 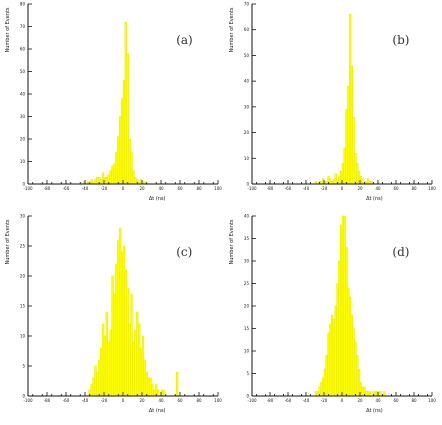 I want to click on y-axis-title: Number of Events, so click(x=232, y=29).